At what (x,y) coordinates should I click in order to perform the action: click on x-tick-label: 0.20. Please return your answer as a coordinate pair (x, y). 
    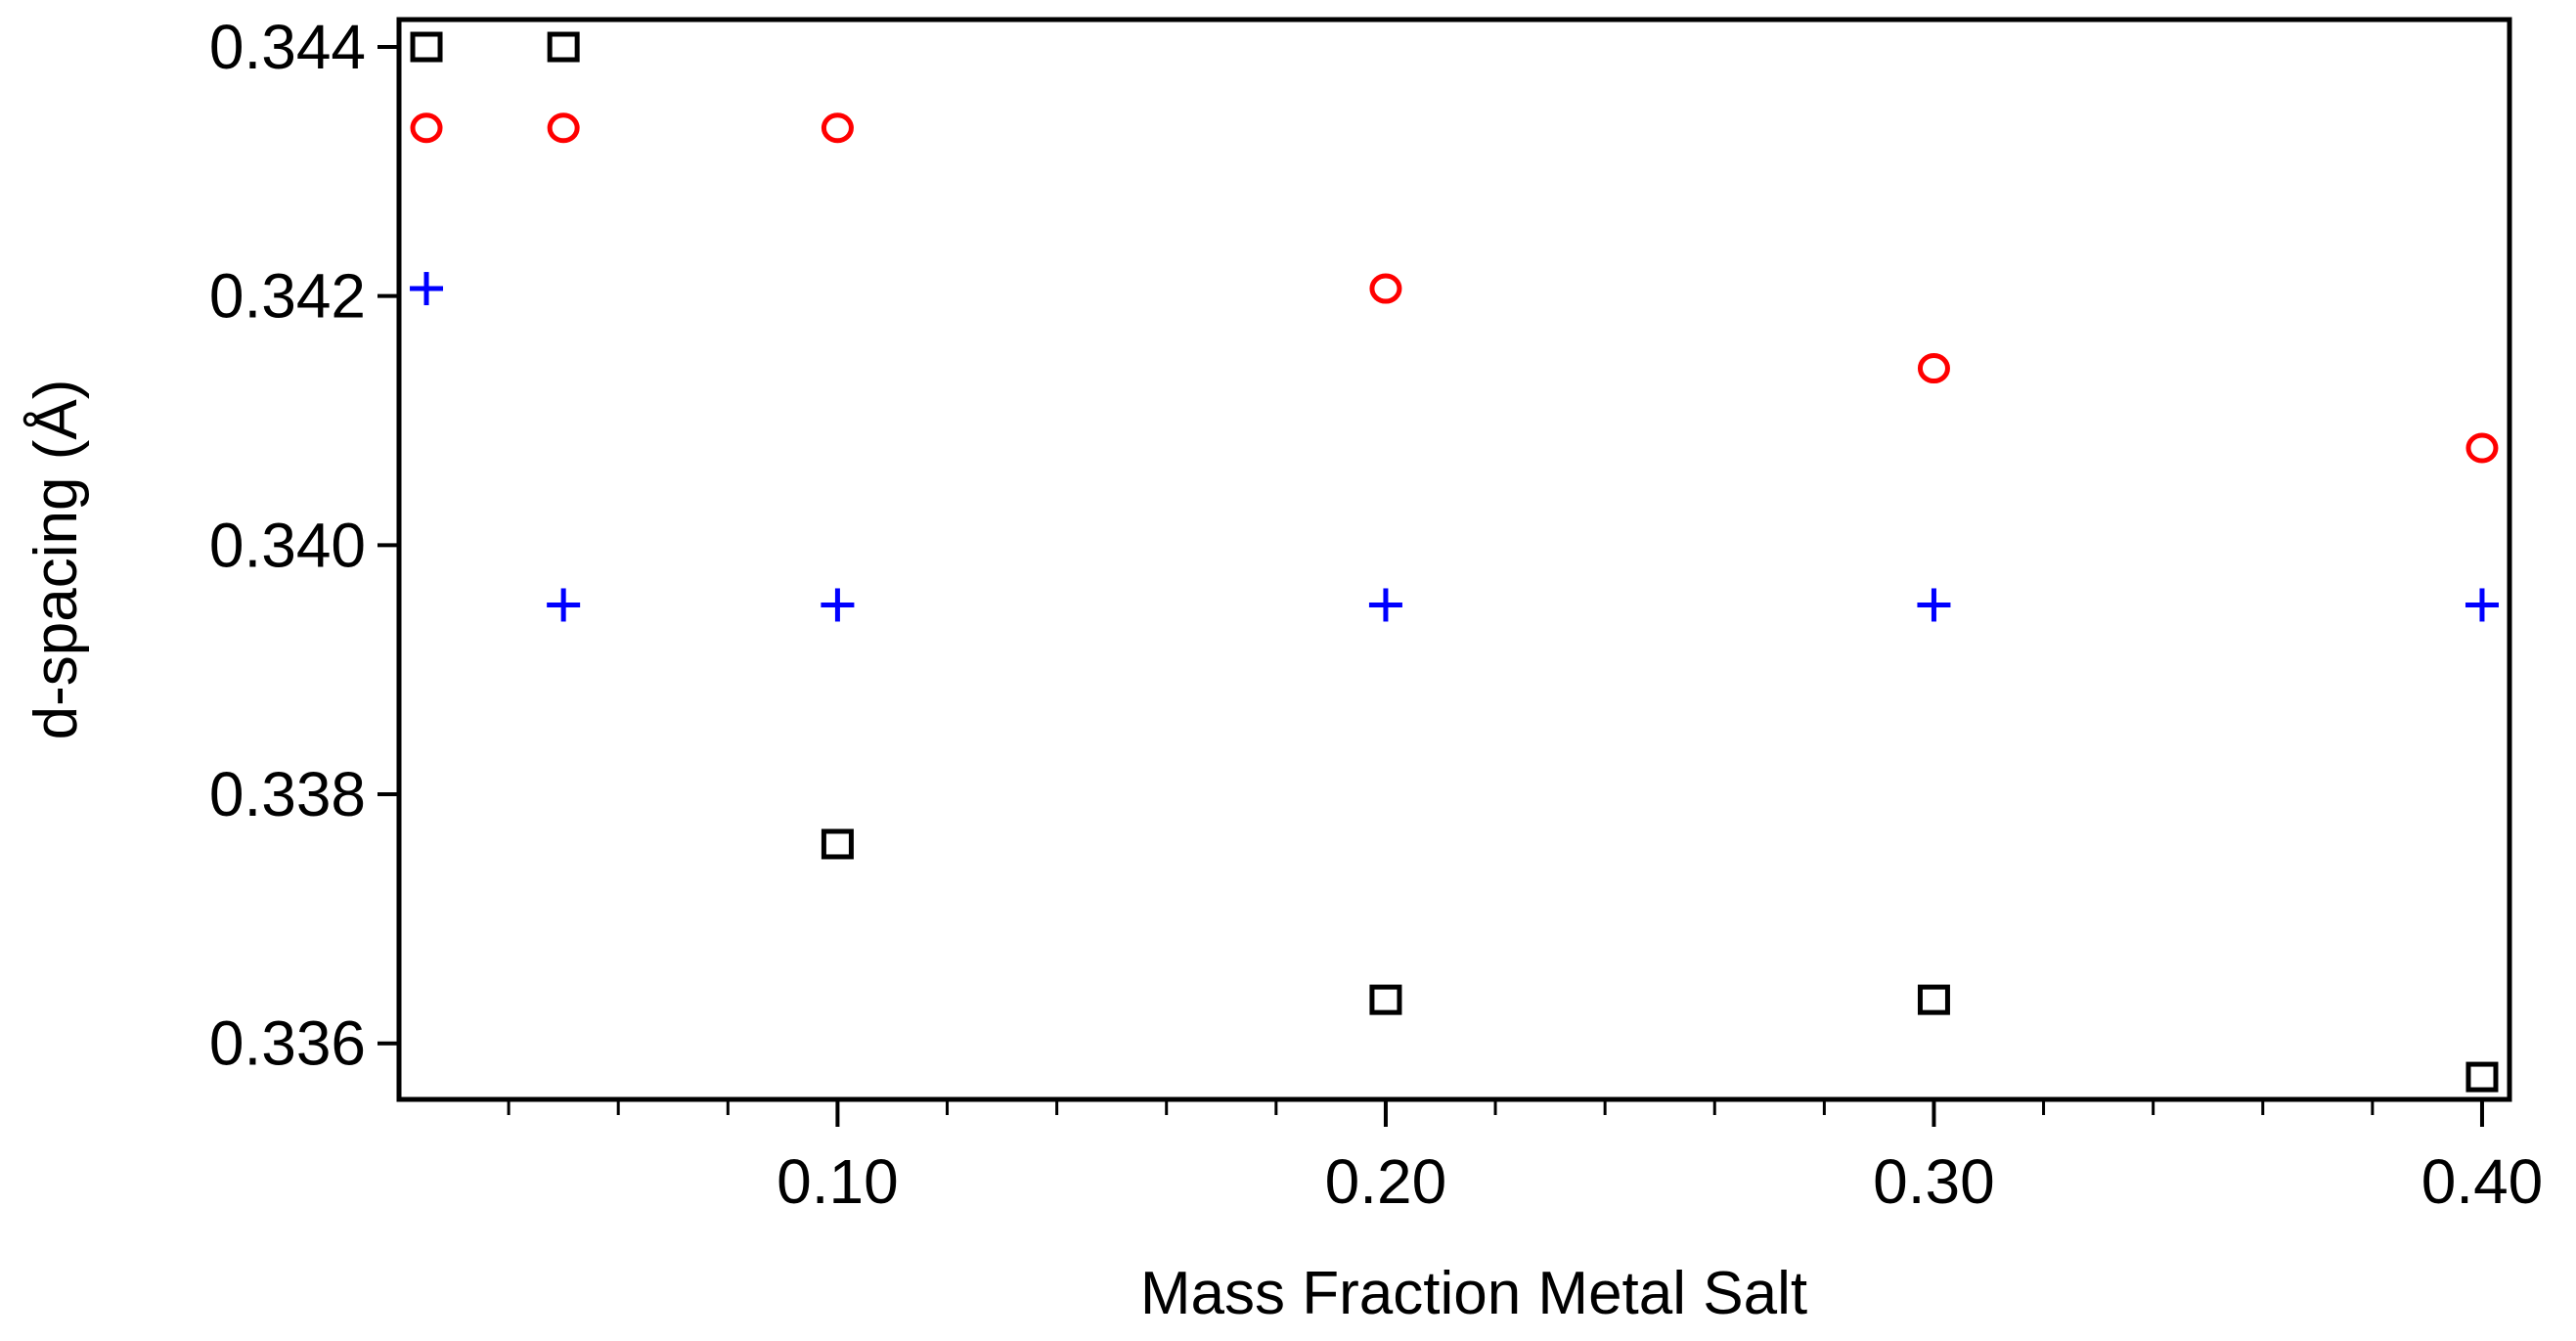
    Looking at the image, I should click on (1386, 1181).